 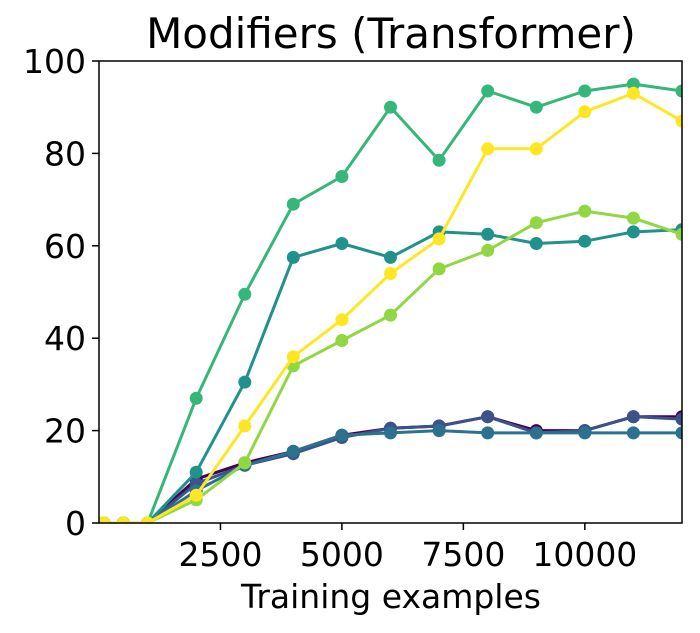 I want to click on x-tick-label: 10000, so click(x=584, y=554).